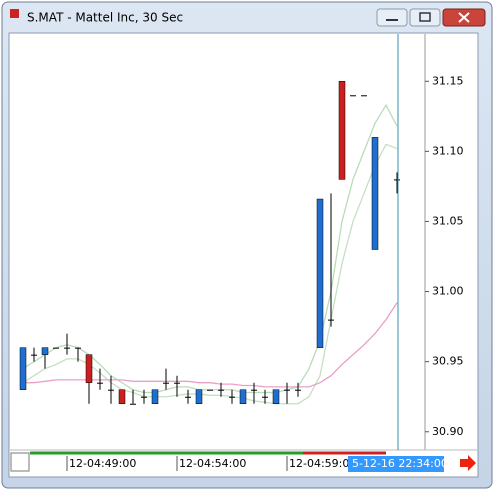  Describe the element at coordinates (464, 17) in the screenshot. I see `close-icon` at that location.